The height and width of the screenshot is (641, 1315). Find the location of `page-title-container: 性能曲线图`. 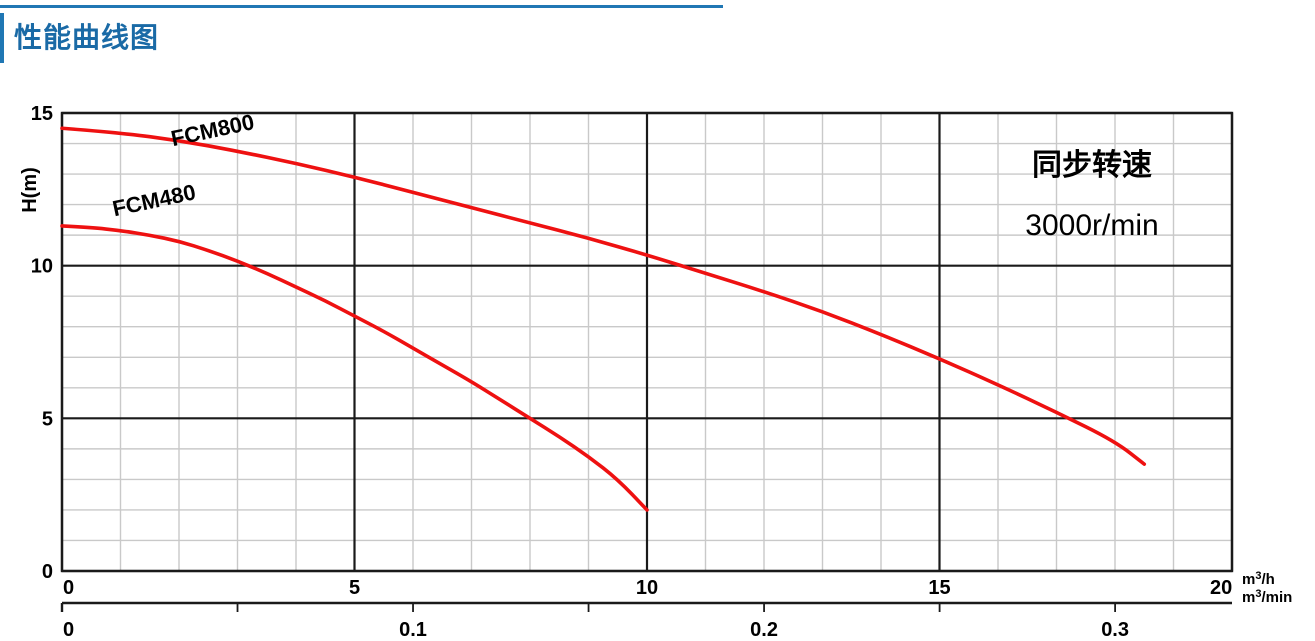

page-title-container: 性能曲线图 is located at coordinates (79, 38).